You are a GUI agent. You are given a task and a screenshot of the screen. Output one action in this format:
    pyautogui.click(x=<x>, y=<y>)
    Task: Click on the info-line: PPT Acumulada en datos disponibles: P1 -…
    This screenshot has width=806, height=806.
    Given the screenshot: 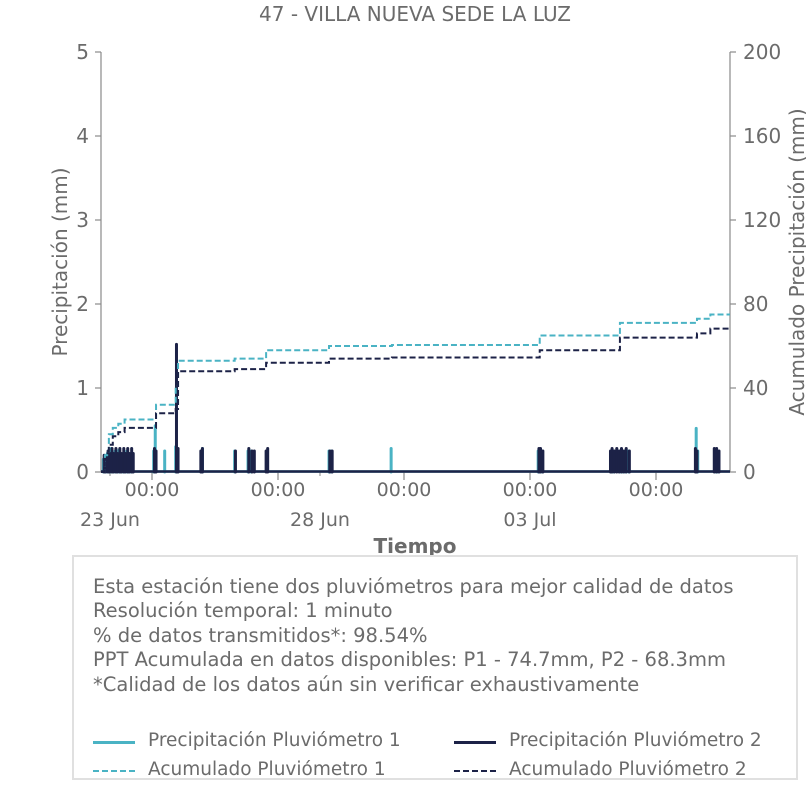 What is the action you would take?
    pyautogui.click(x=409, y=660)
    